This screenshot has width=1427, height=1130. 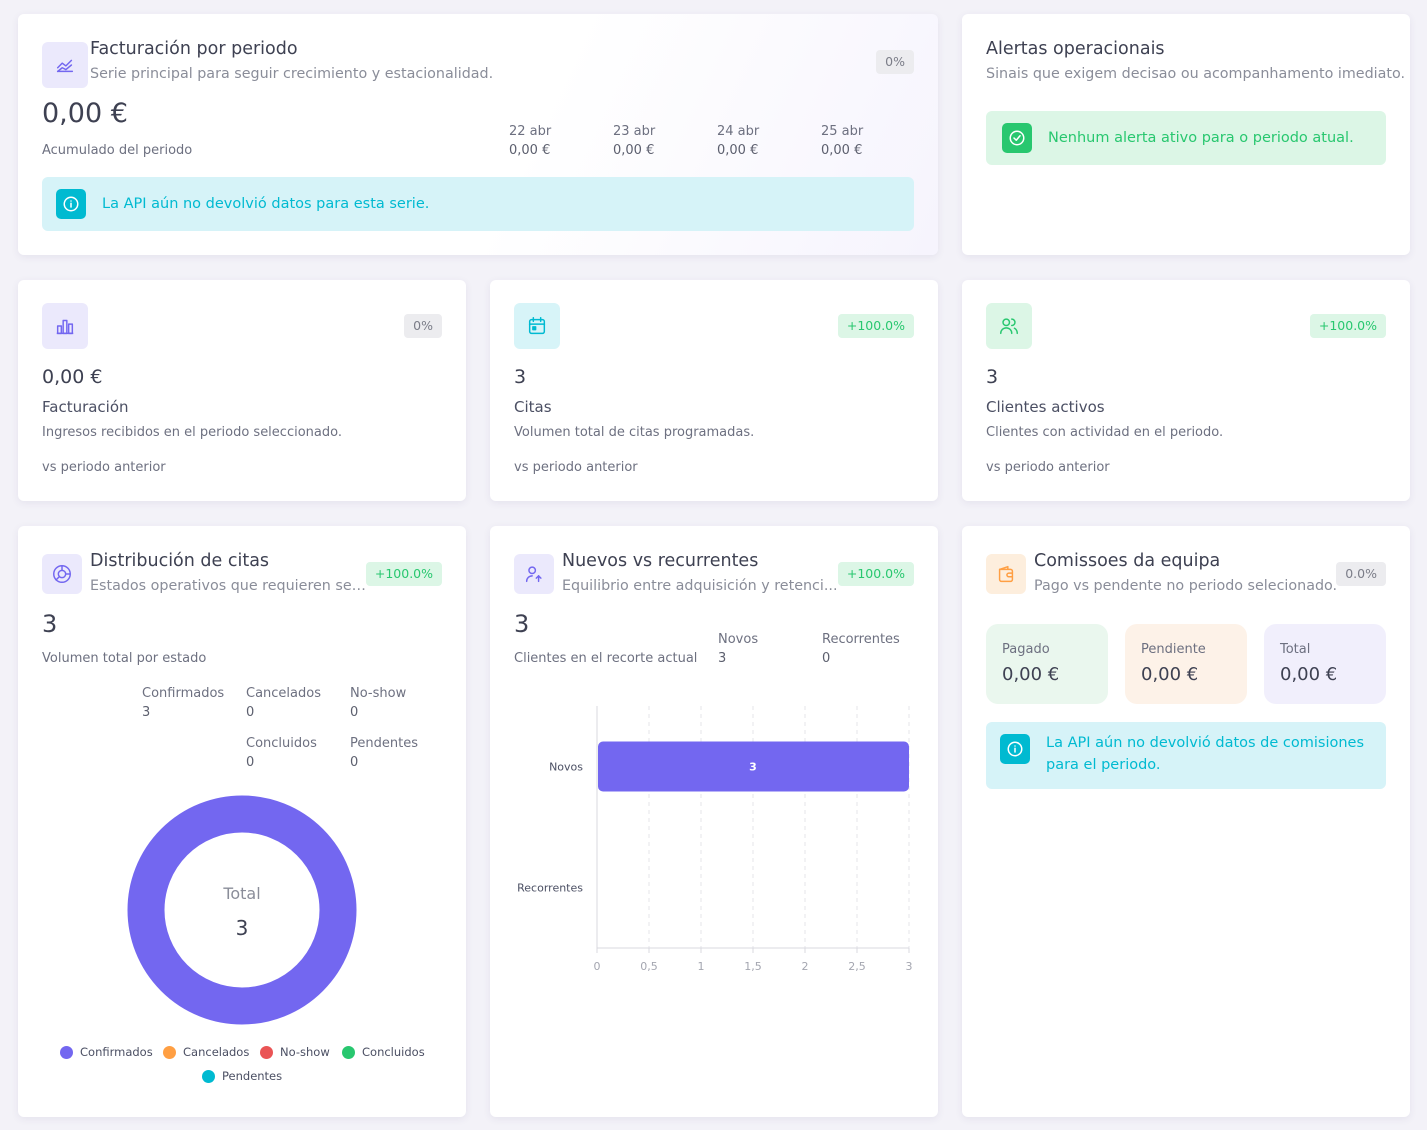 What do you see at coordinates (65, 65) in the screenshot?
I see `chart-line-icon` at bounding box center [65, 65].